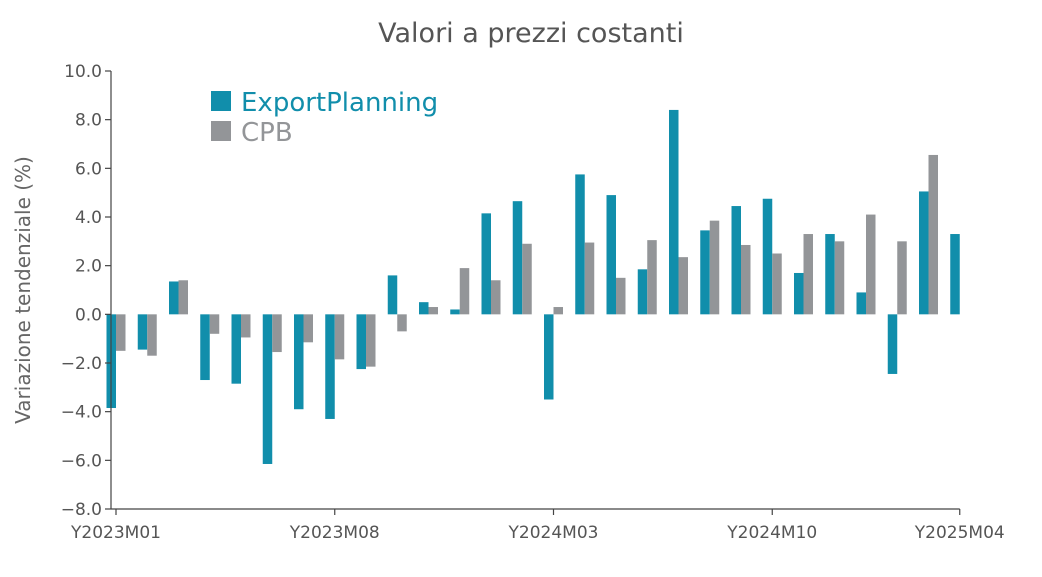 The width and height of the screenshot is (1042, 577). What do you see at coordinates (299, 362) in the screenshot?
I see `bar-exportplanning-y2023m07` at bounding box center [299, 362].